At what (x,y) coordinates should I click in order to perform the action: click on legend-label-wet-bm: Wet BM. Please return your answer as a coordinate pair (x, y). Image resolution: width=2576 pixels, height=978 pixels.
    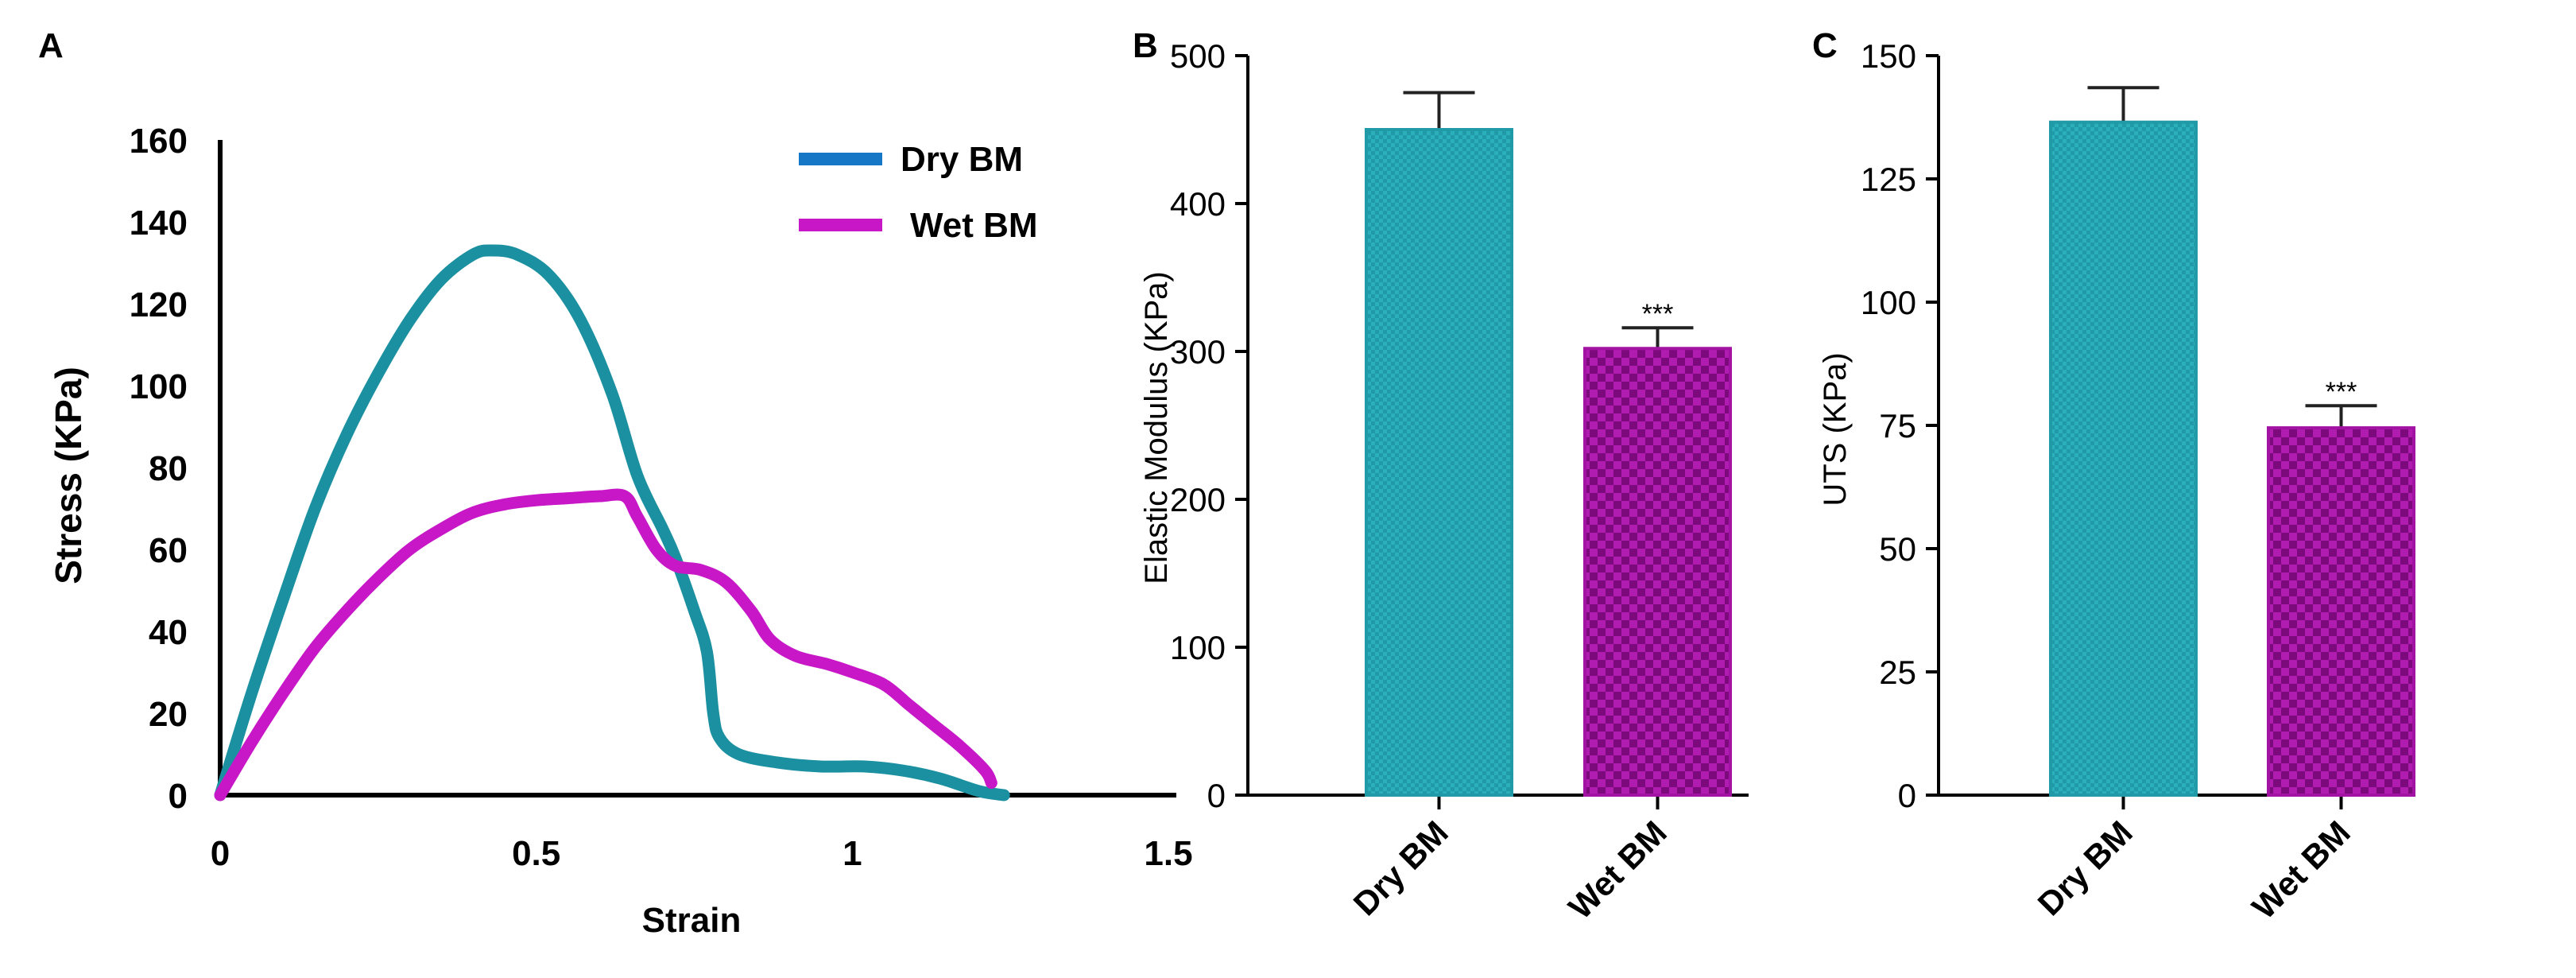
    Looking at the image, I should click on (974, 225).